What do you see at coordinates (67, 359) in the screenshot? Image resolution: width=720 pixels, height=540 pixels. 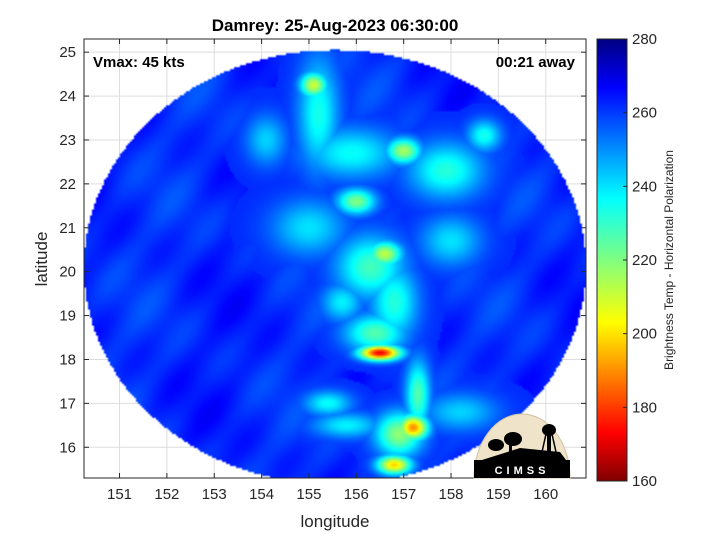 I see `y-tick-label: 18` at bounding box center [67, 359].